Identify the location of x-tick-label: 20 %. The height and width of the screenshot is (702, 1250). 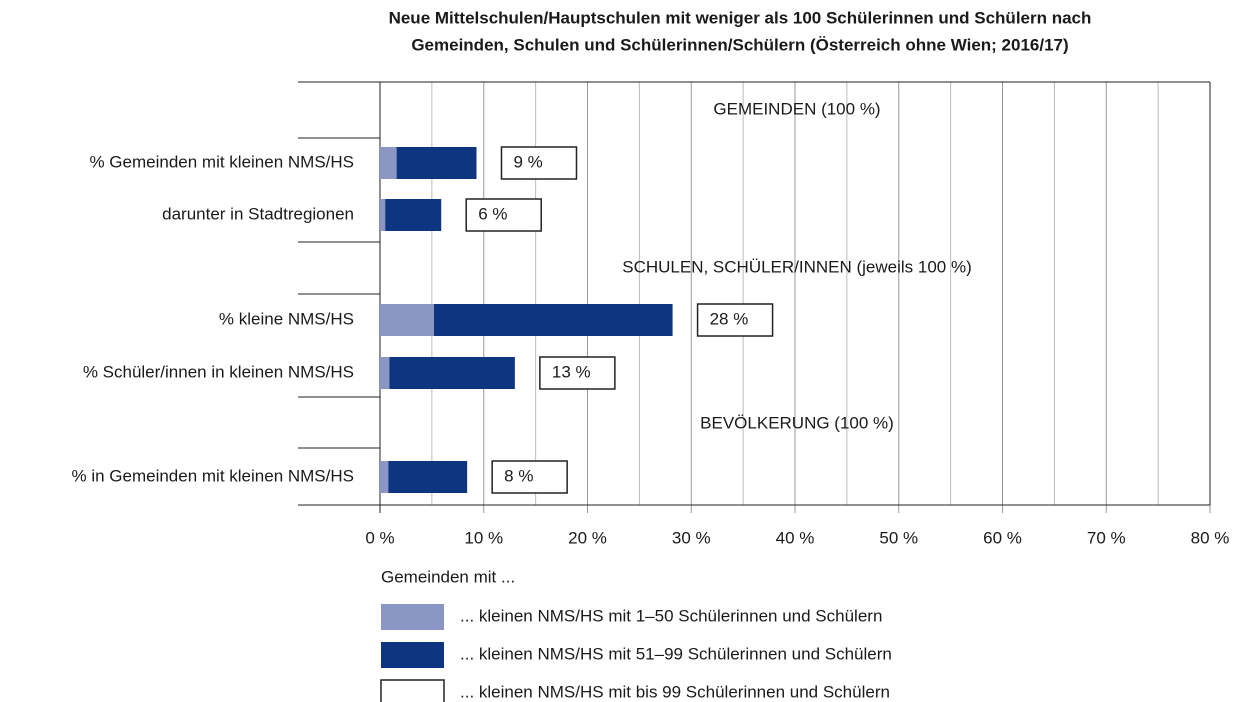
(587, 537).